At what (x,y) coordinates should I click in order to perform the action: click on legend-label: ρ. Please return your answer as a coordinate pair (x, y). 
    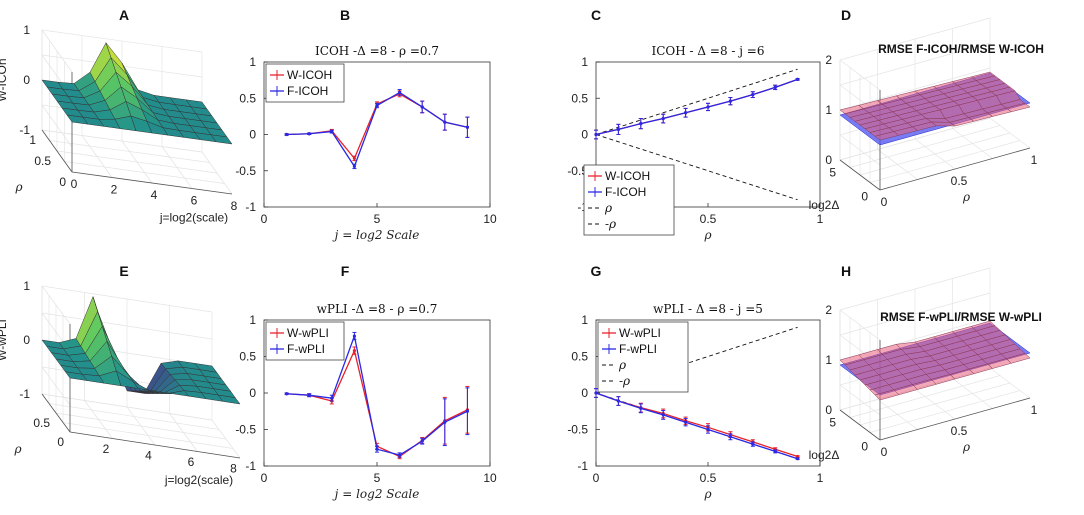
    Looking at the image, I should click on (608, 208).